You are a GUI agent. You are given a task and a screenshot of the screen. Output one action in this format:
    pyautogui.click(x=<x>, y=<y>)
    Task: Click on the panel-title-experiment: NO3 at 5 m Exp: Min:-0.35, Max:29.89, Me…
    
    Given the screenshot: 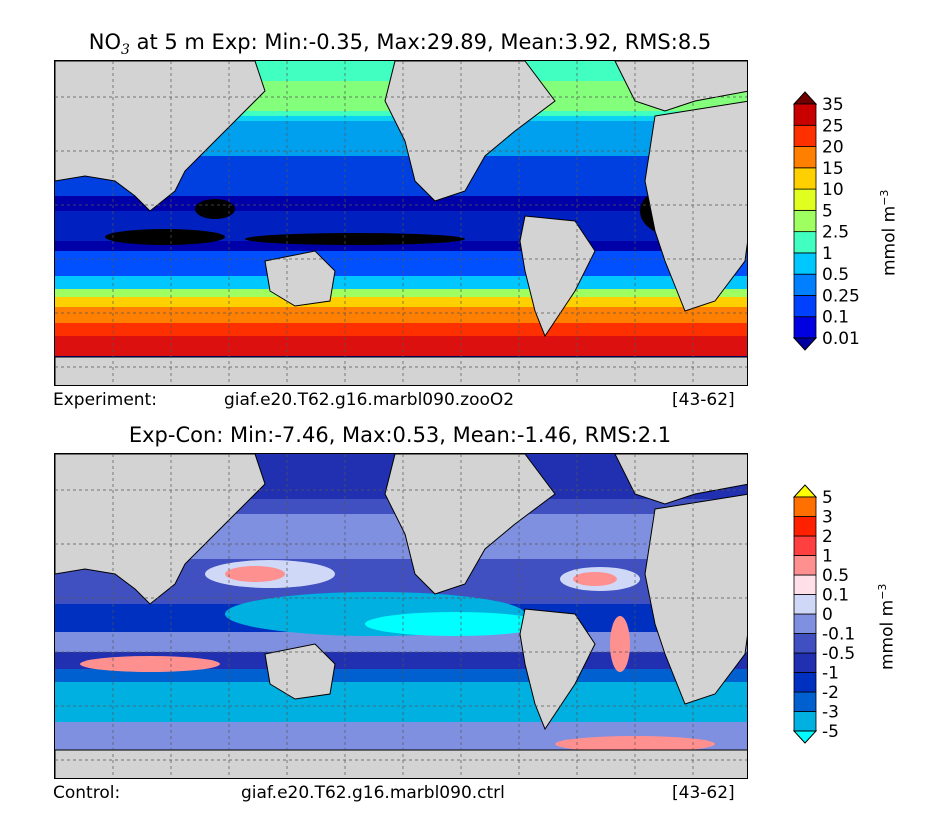 What is the action you would take?
    pyautogui.click(x=400, y=44)
    